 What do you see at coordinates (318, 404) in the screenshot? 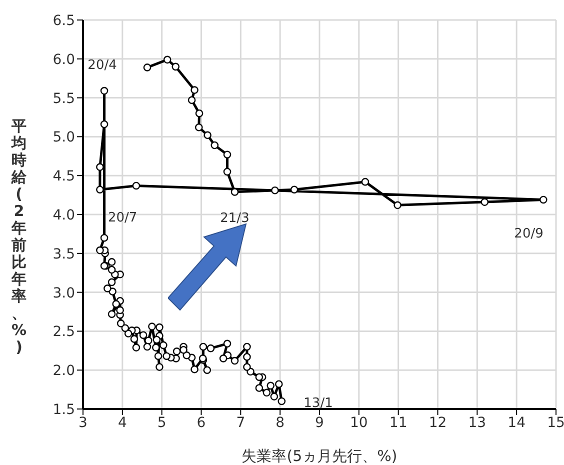
I see `annotation: 13/1` at bounding box center [318, 404].